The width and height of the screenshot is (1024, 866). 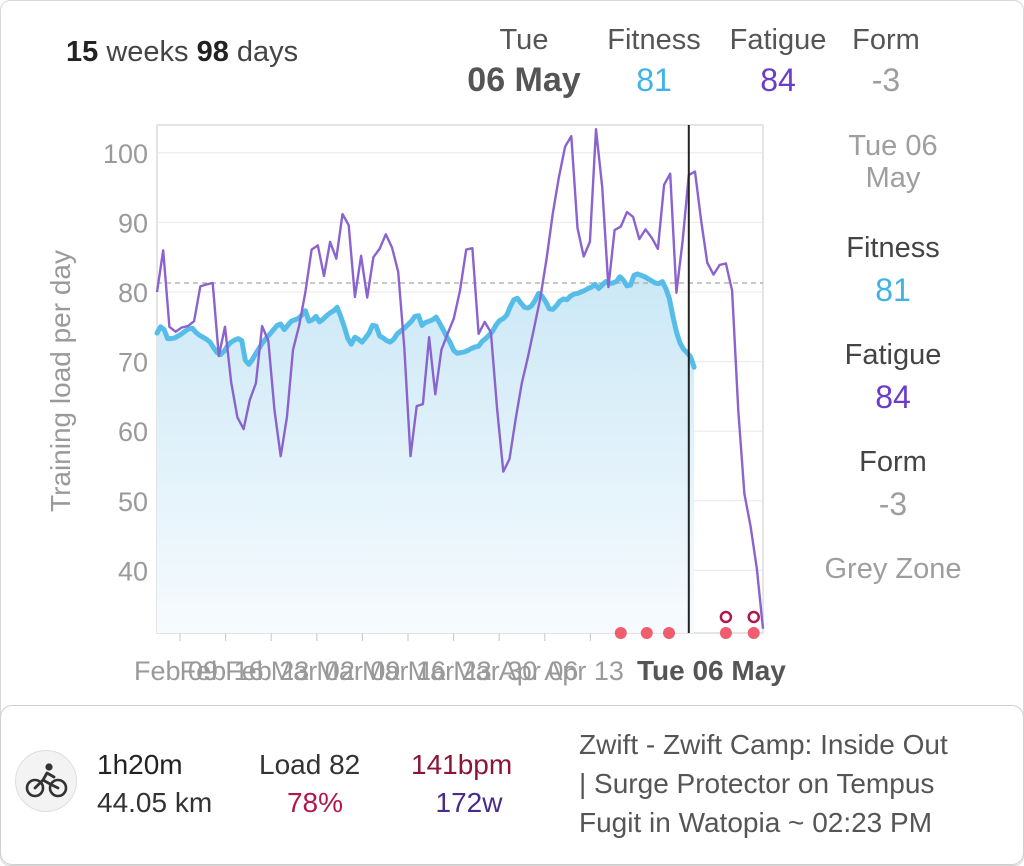 I want to click on activity-title-line1: Zwift - Zwift Camp: Inside Out, so click(x=763, y=744).